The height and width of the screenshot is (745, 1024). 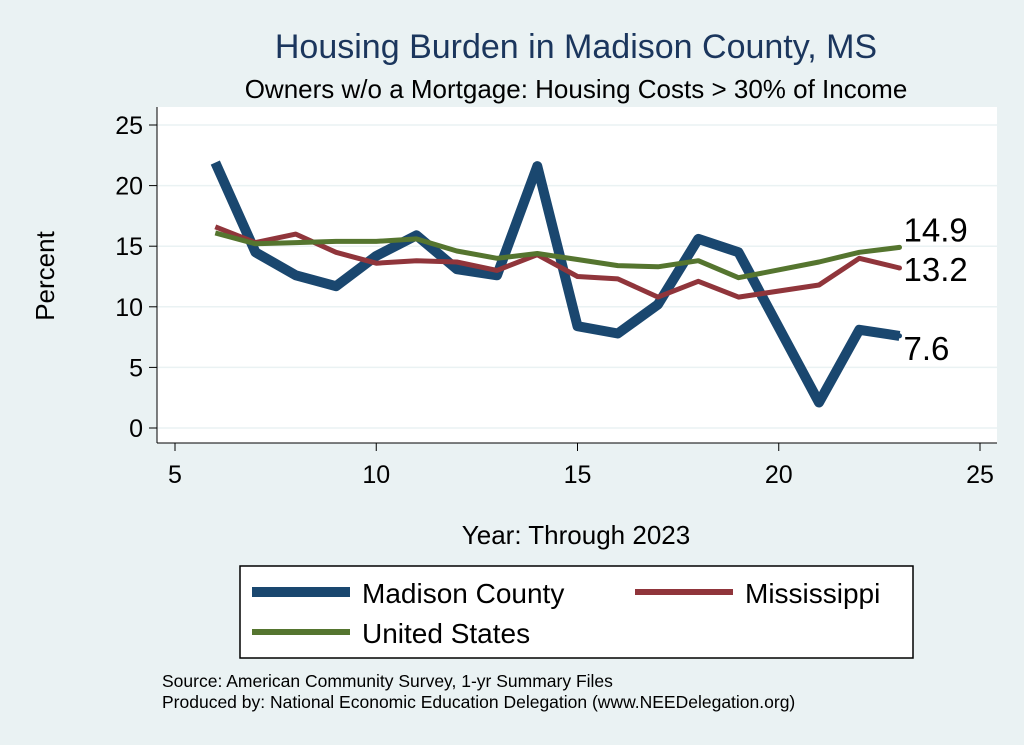 I want to click on legend: Madison County Mississippi United States, so click(x=576, y=612).